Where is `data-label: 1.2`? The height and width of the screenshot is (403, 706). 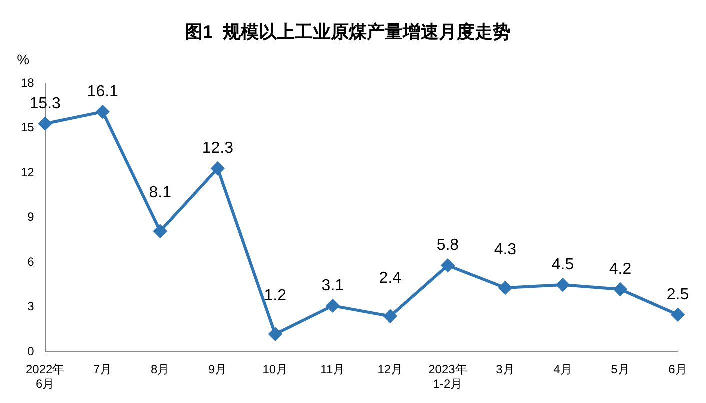 data-label: 1.2 is located at coordinates (275, 296).